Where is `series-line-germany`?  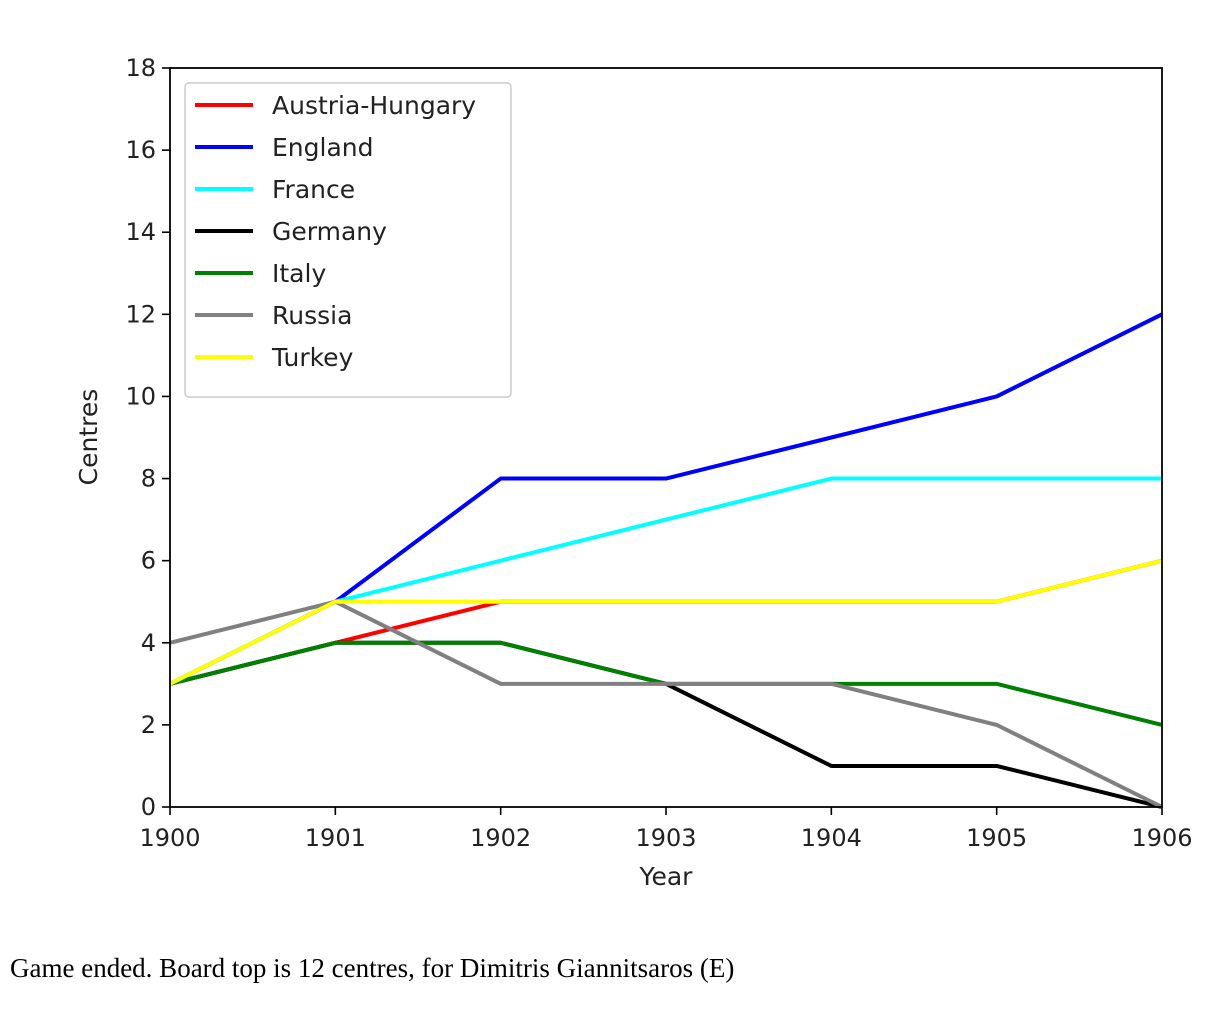 series-line-germany is located at coordinates (666, 724).